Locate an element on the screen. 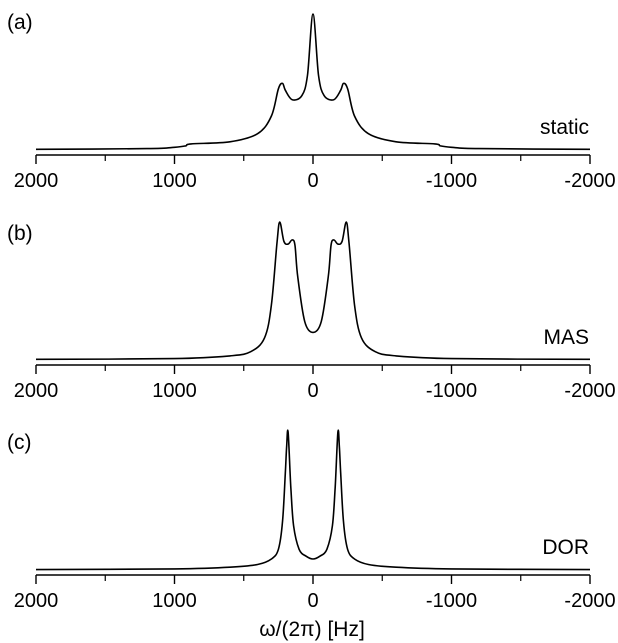  panel-label: (a) is located at coordinates (20, 22).